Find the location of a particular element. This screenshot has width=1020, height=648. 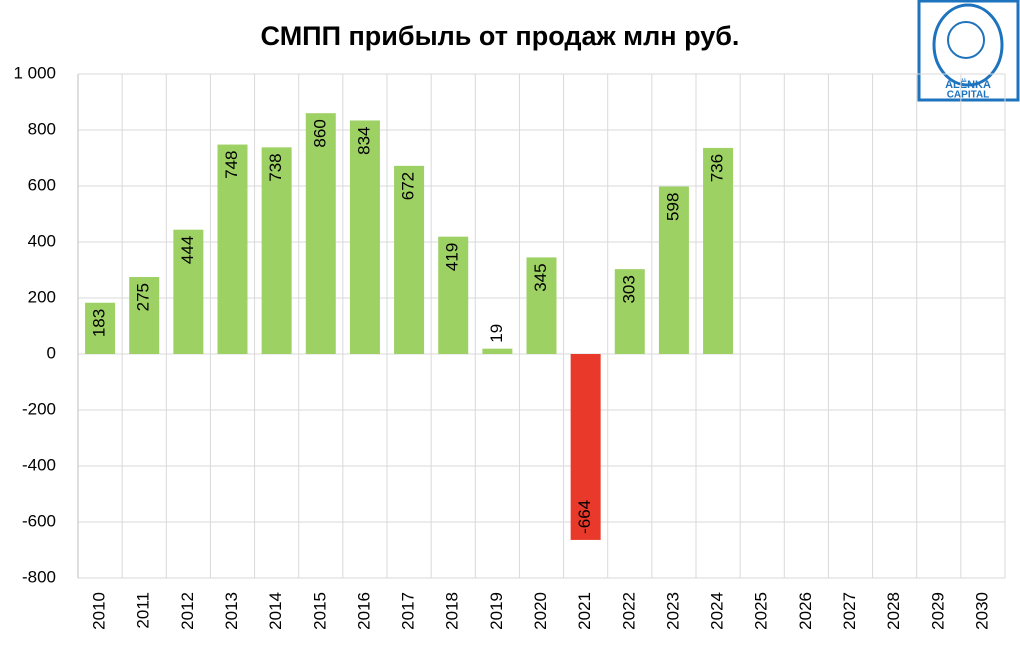

logo-text: CAPITAL is located at coordinates (968, 95).